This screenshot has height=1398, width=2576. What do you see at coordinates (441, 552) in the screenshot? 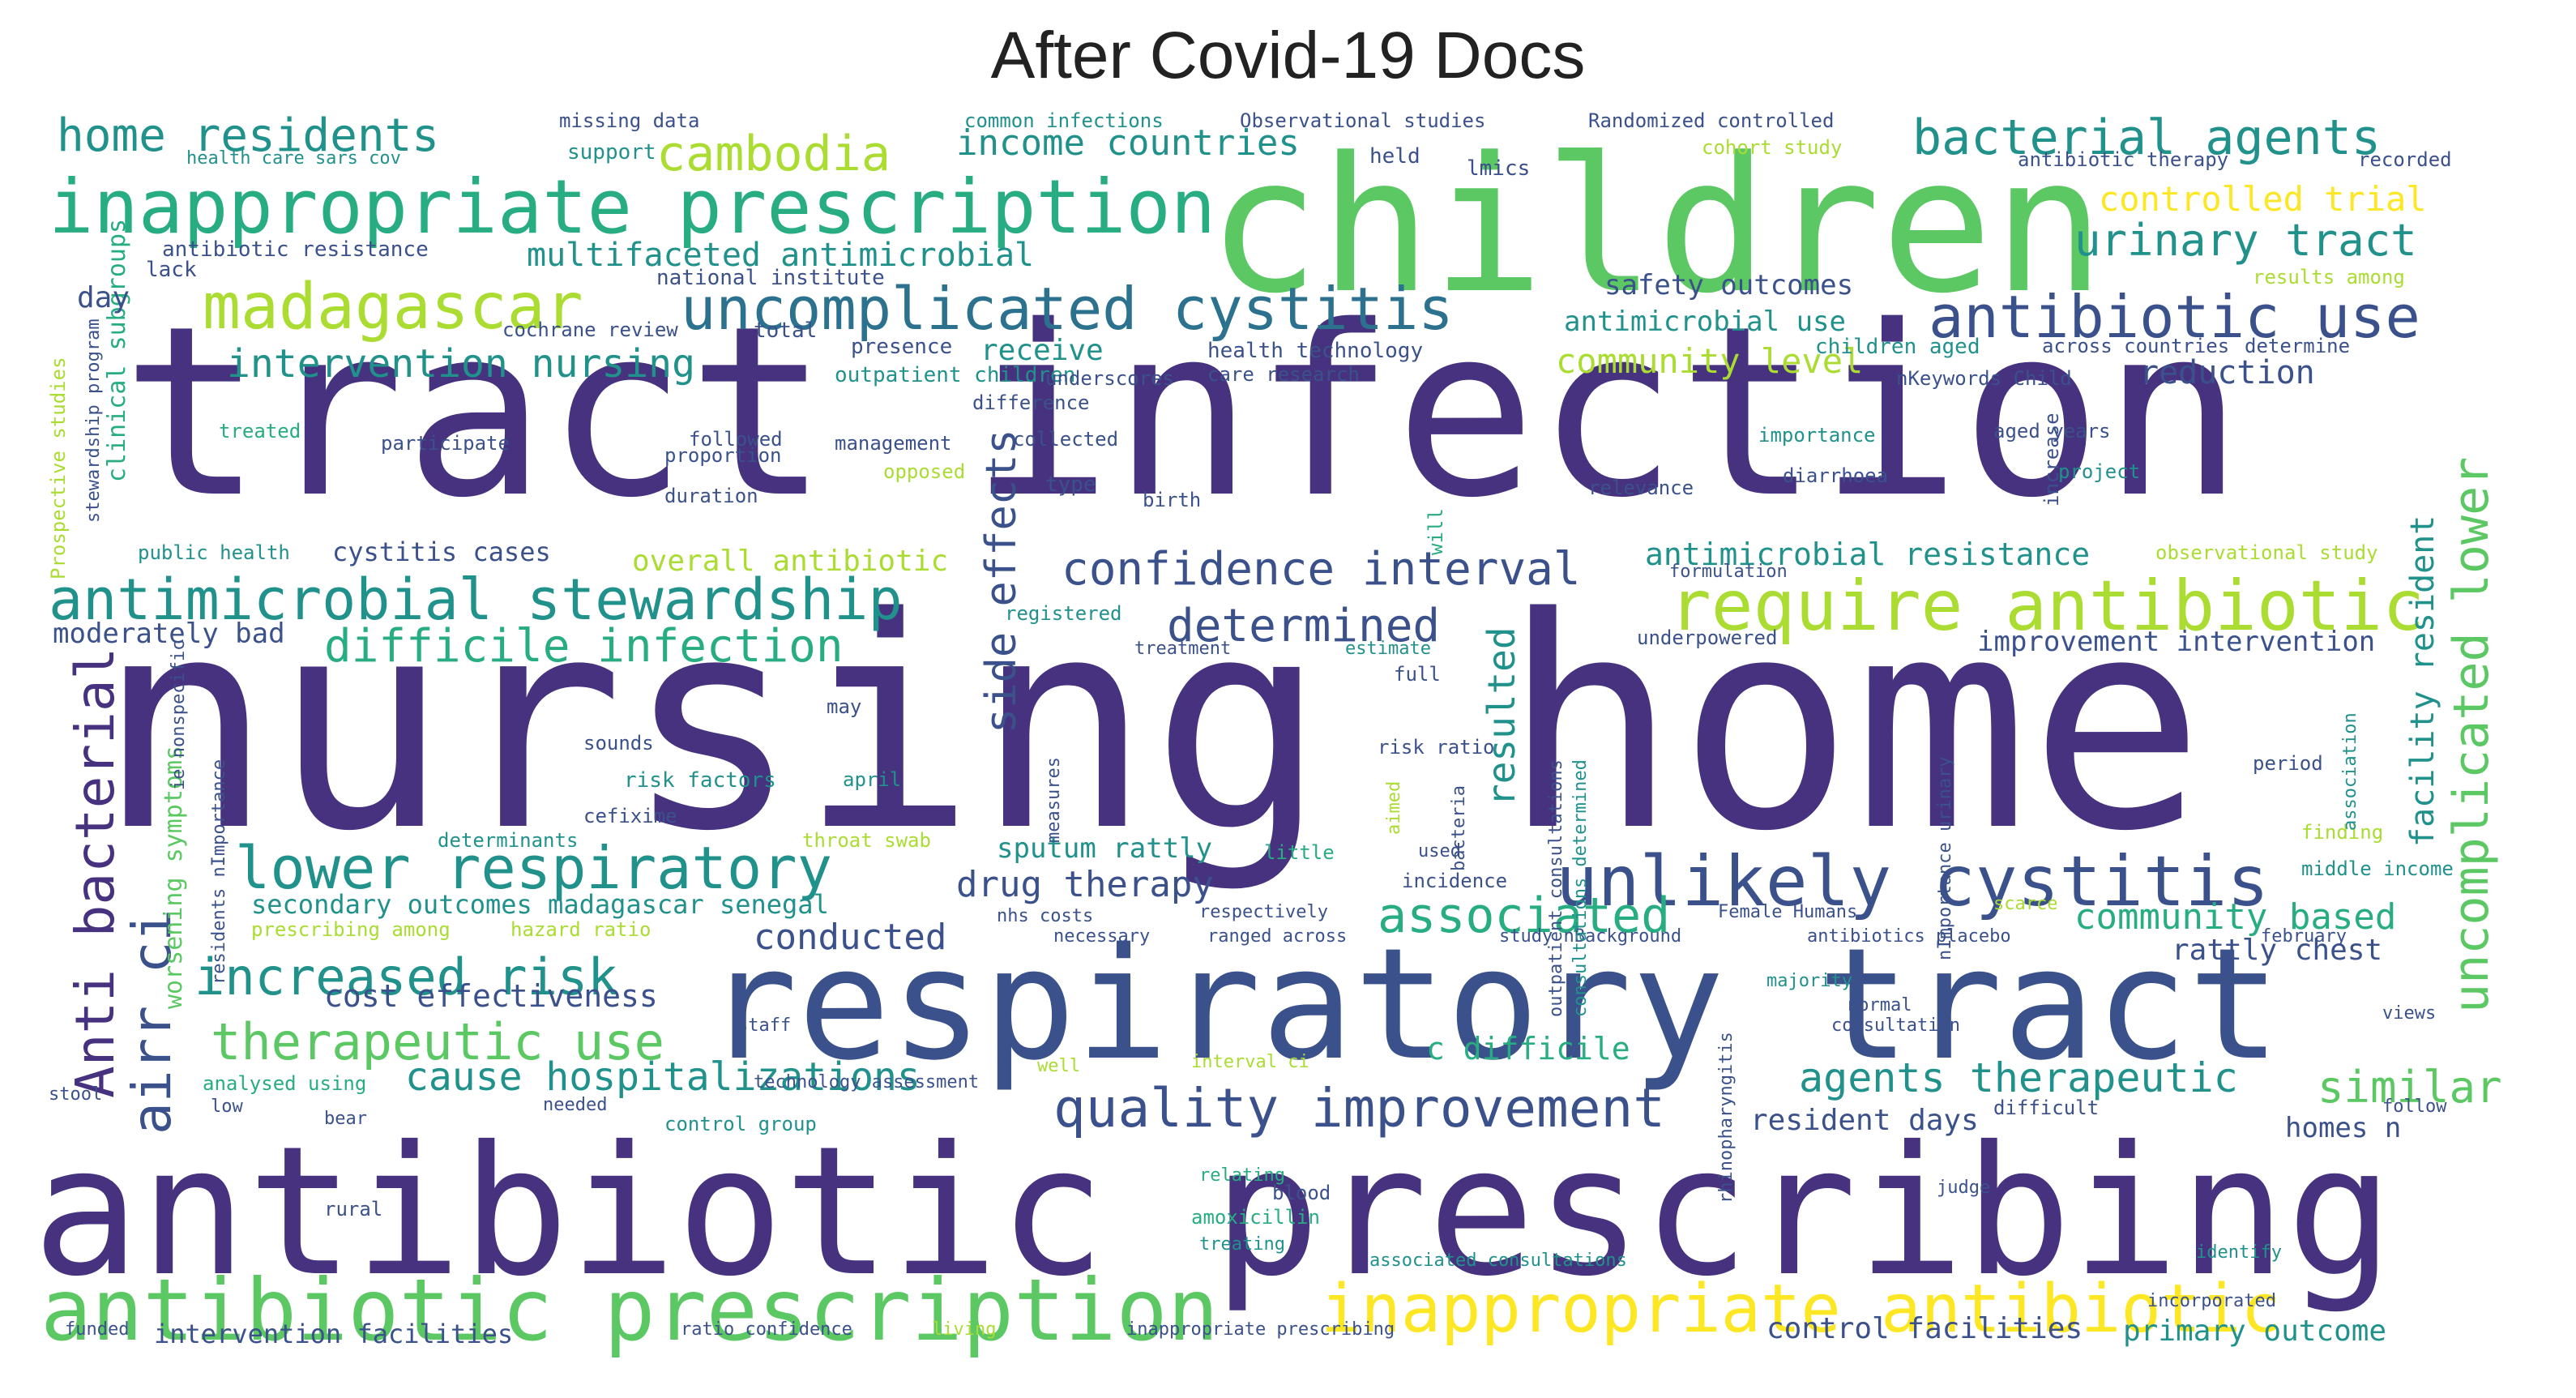
I see `cloud-word: cystitis cases` at bounding box center [441, 552].